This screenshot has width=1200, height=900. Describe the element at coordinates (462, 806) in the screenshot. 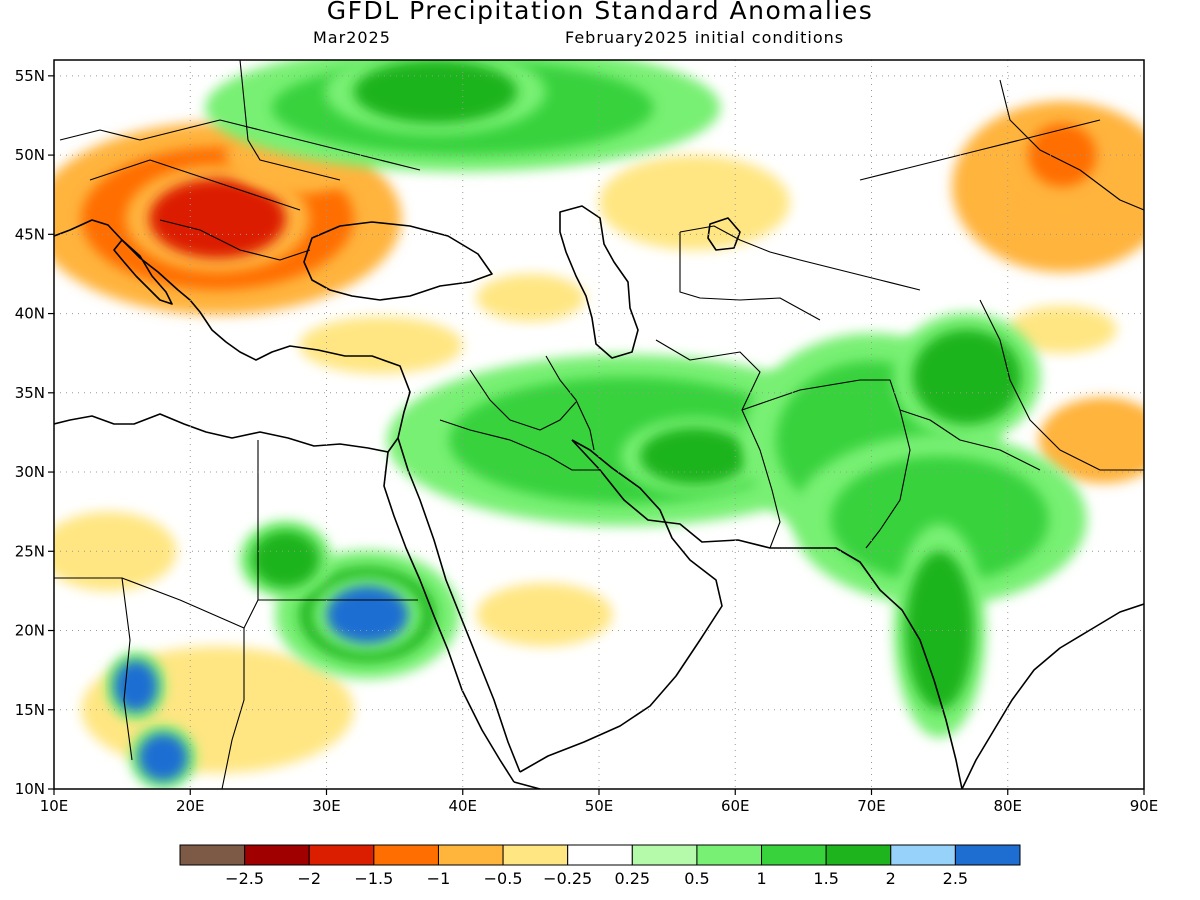

I see `lon-tick-label: 40E` at that location.